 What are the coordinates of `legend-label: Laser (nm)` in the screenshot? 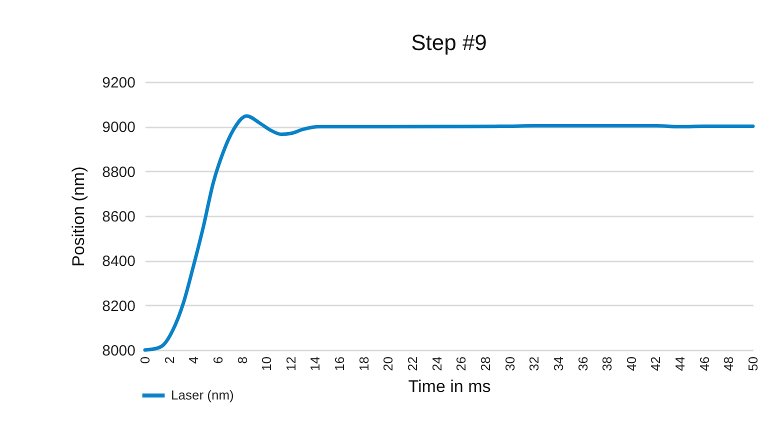 It's located at (202, 395).